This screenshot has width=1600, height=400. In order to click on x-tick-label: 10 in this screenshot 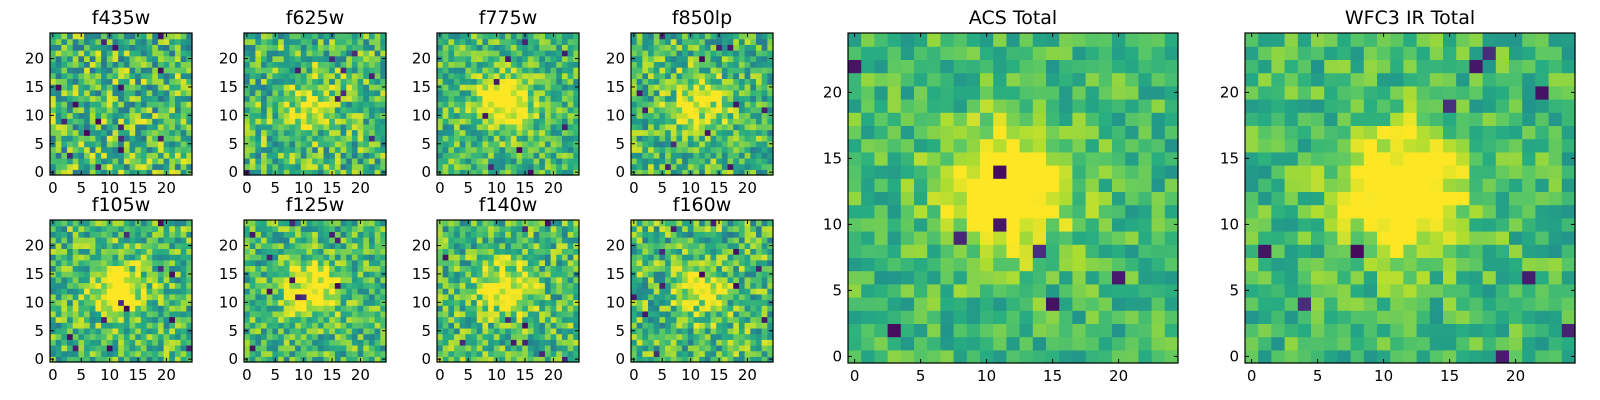, I will do `click(109, 375)`.